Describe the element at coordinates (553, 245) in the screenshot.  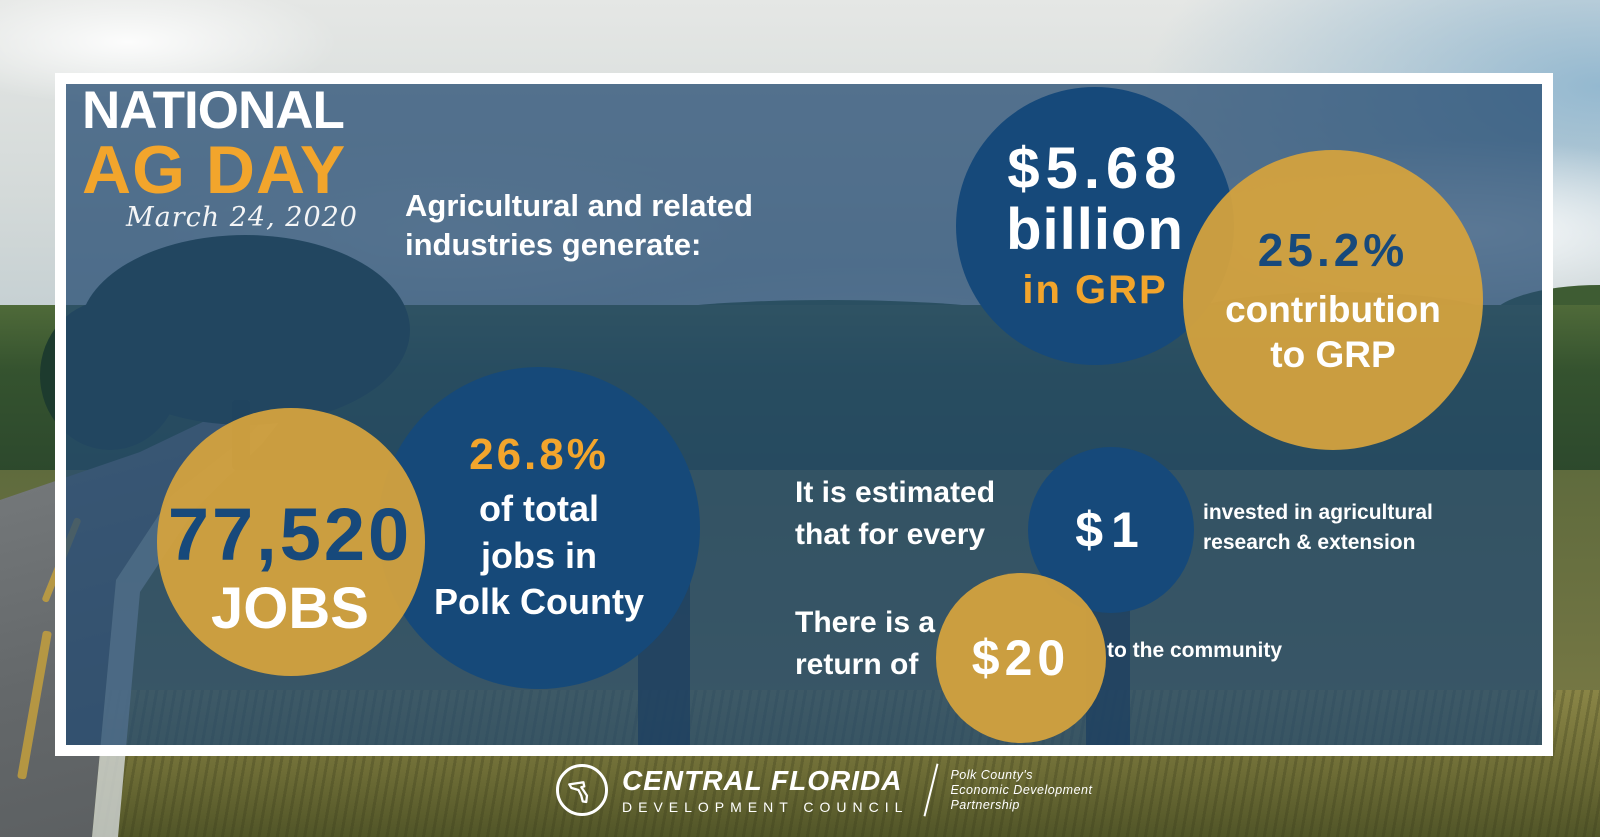
I see `intro-line2: industries generate:` at that location.